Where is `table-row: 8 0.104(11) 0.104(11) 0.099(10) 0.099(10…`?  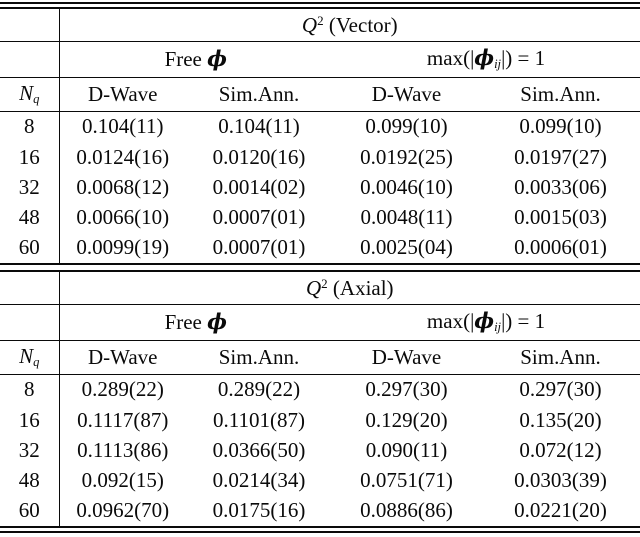
table-row: 8 0.104(11) 0.104(11) 0.099(10) 0.099(10… is located at coordinates (320, 127).